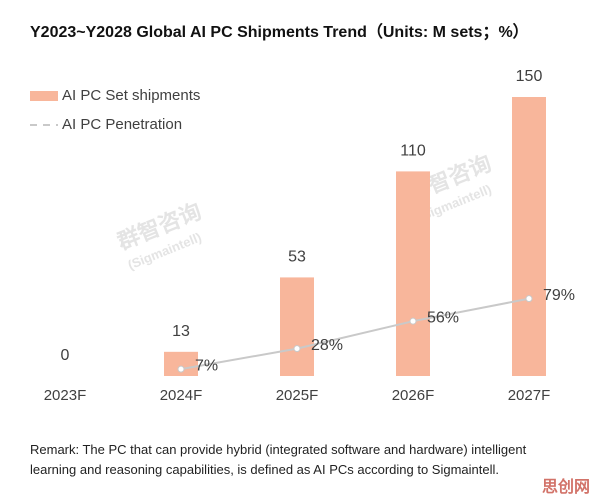 This screenshot has height=503, width=596. What do you see at coordinates (413, 395) in the screenshot?
I see `x-tick-label: 2026F` at bounding box center [413, 395].